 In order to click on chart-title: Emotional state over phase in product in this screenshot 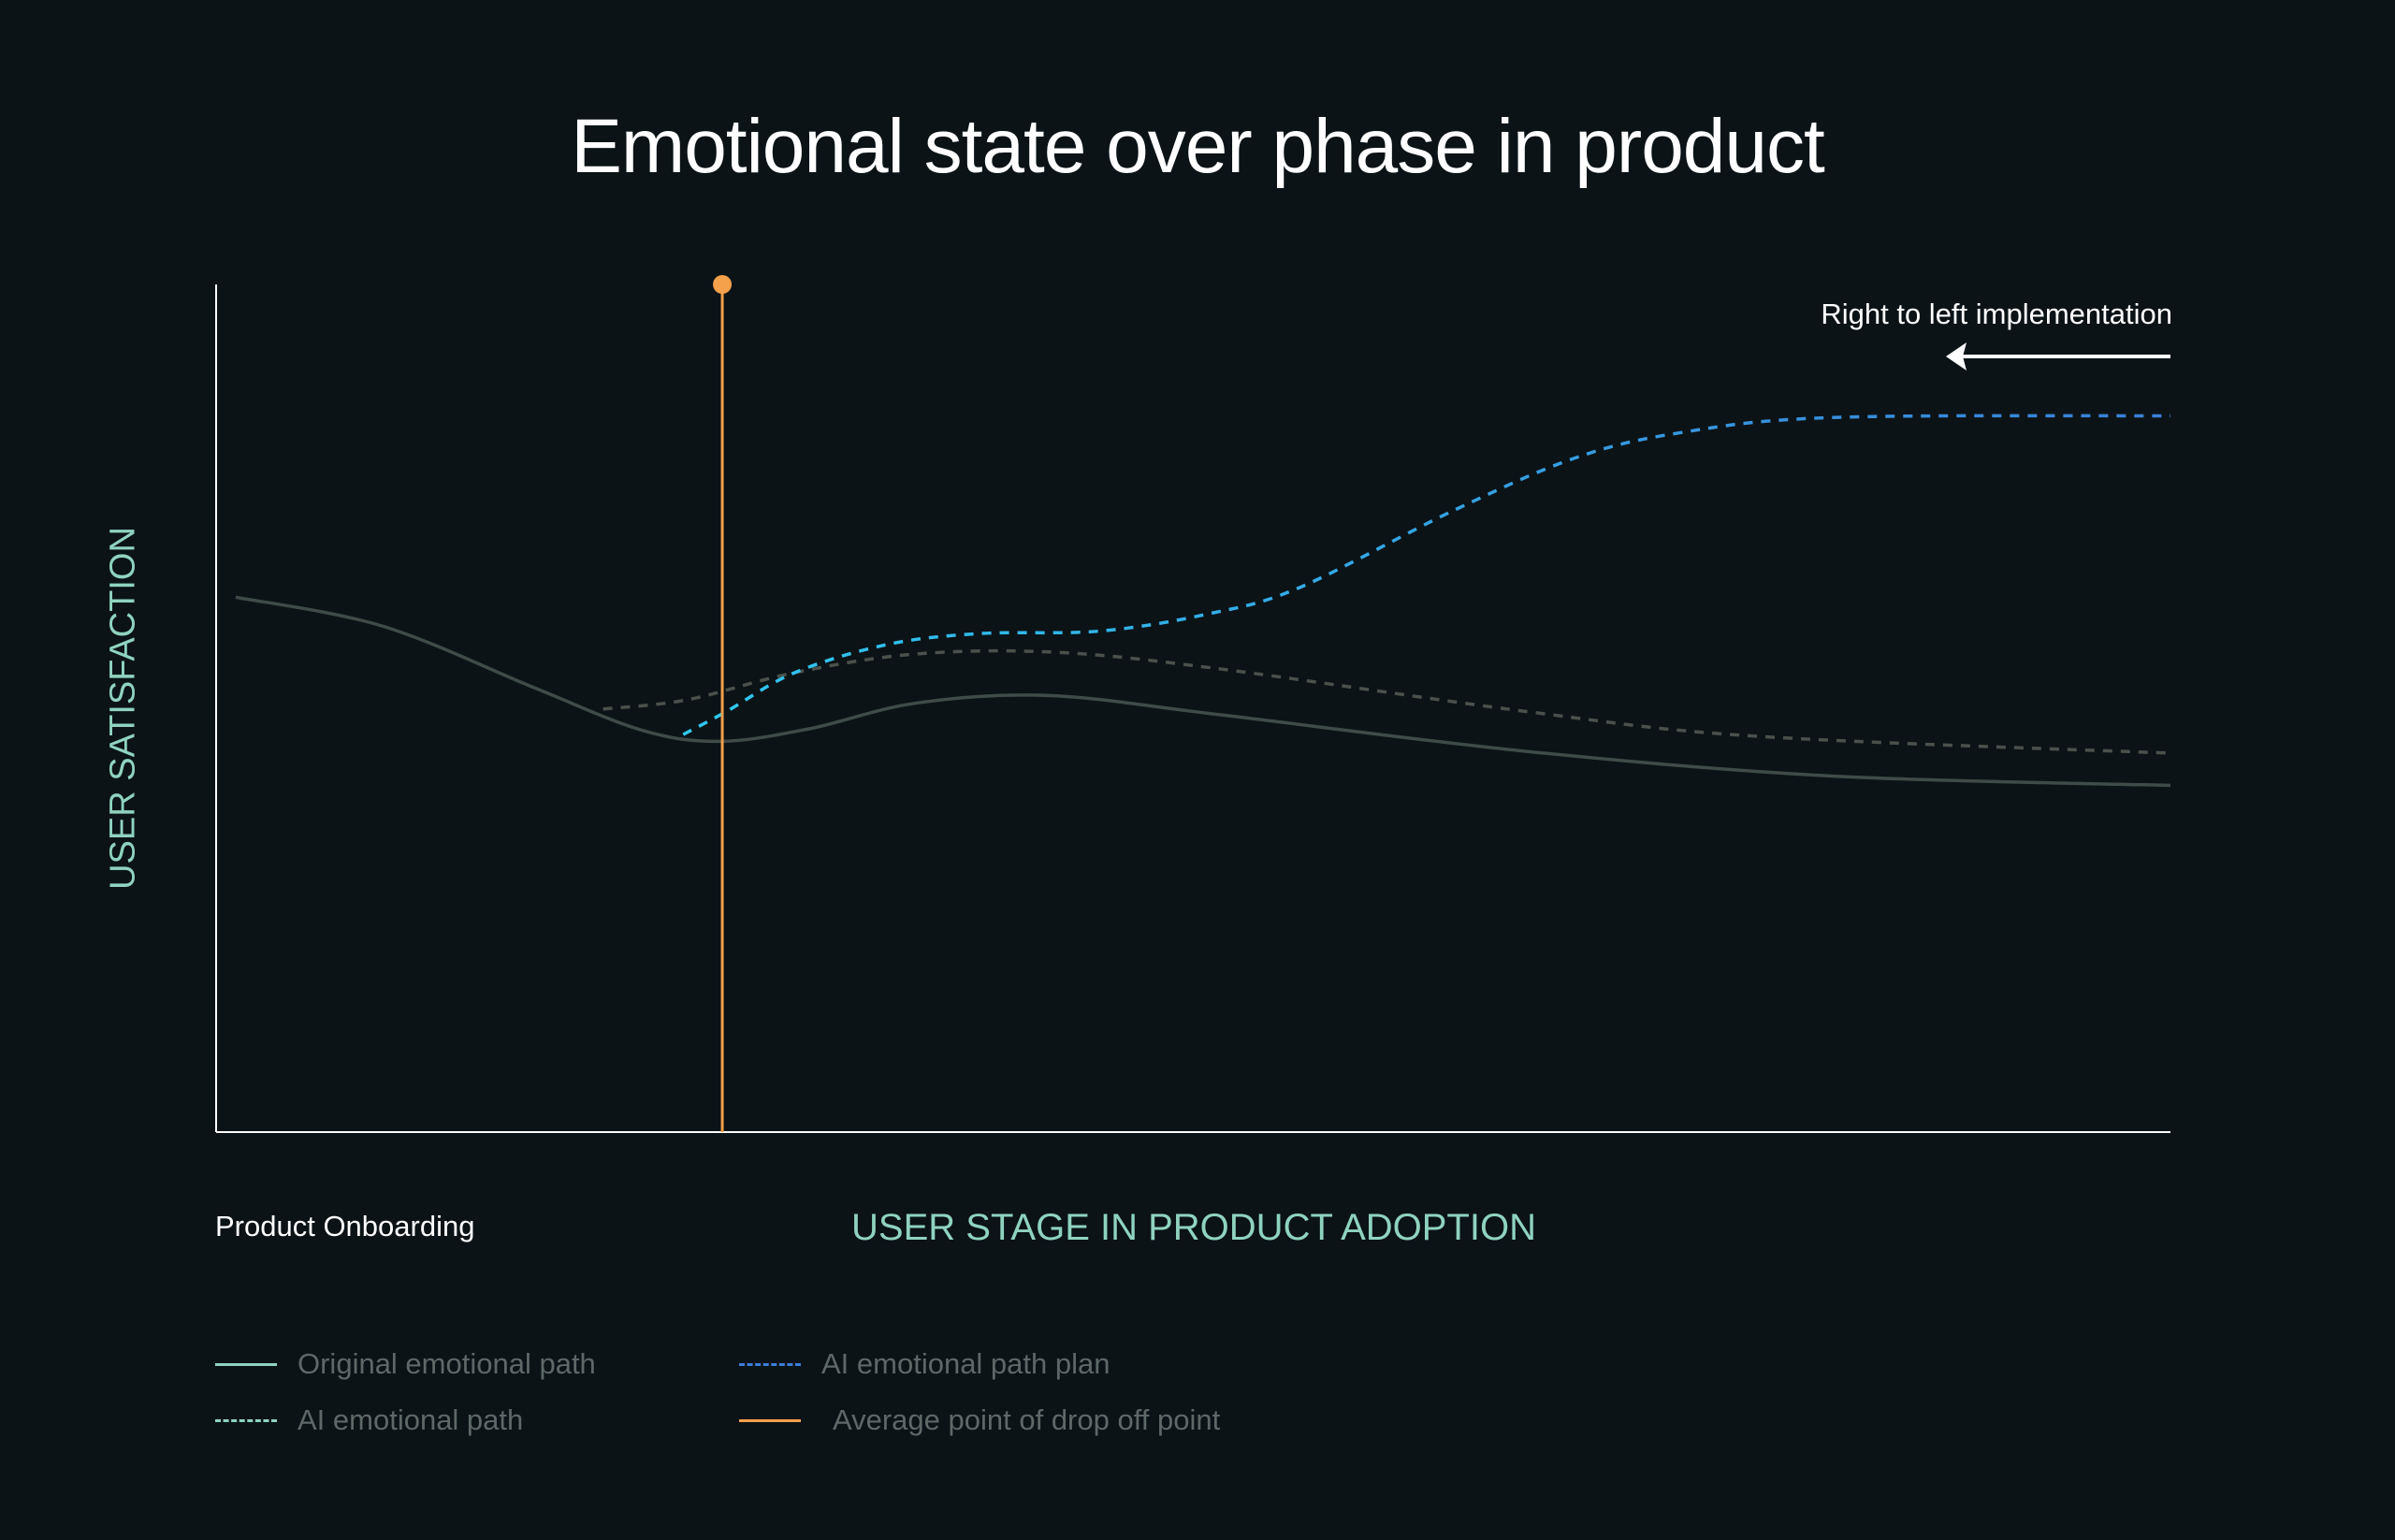, I will do `click(1198, 147)`.